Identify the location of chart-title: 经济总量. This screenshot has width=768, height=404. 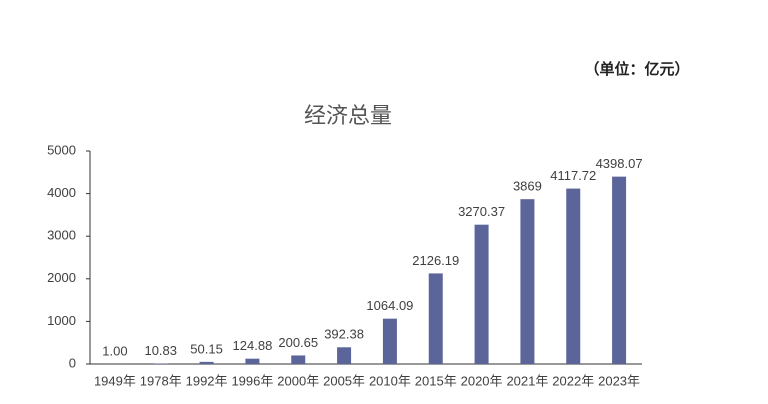
(348, 115).